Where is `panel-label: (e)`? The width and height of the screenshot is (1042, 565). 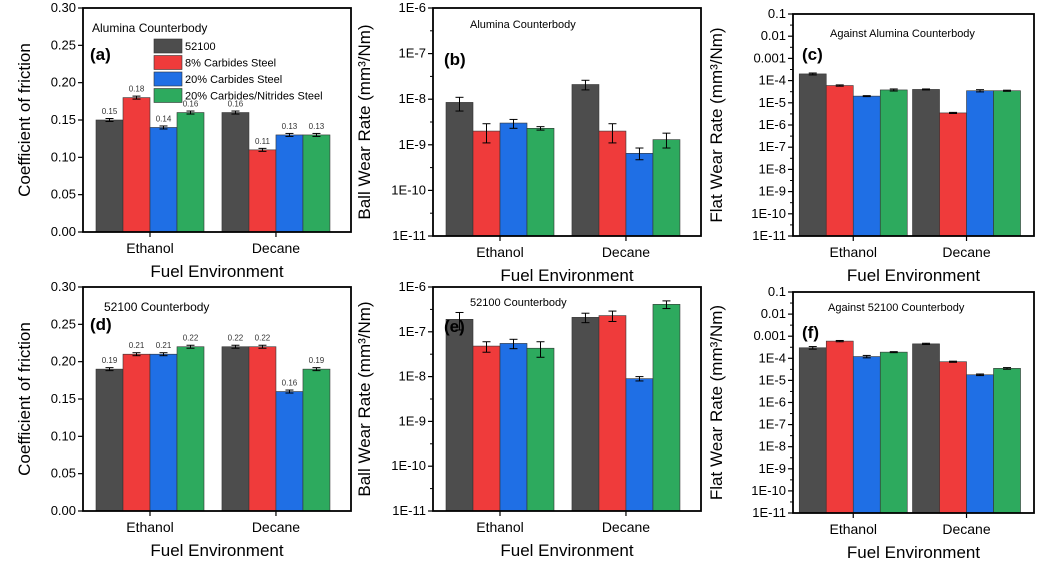
panel-label: (e) is located at coordinates (454, 326).